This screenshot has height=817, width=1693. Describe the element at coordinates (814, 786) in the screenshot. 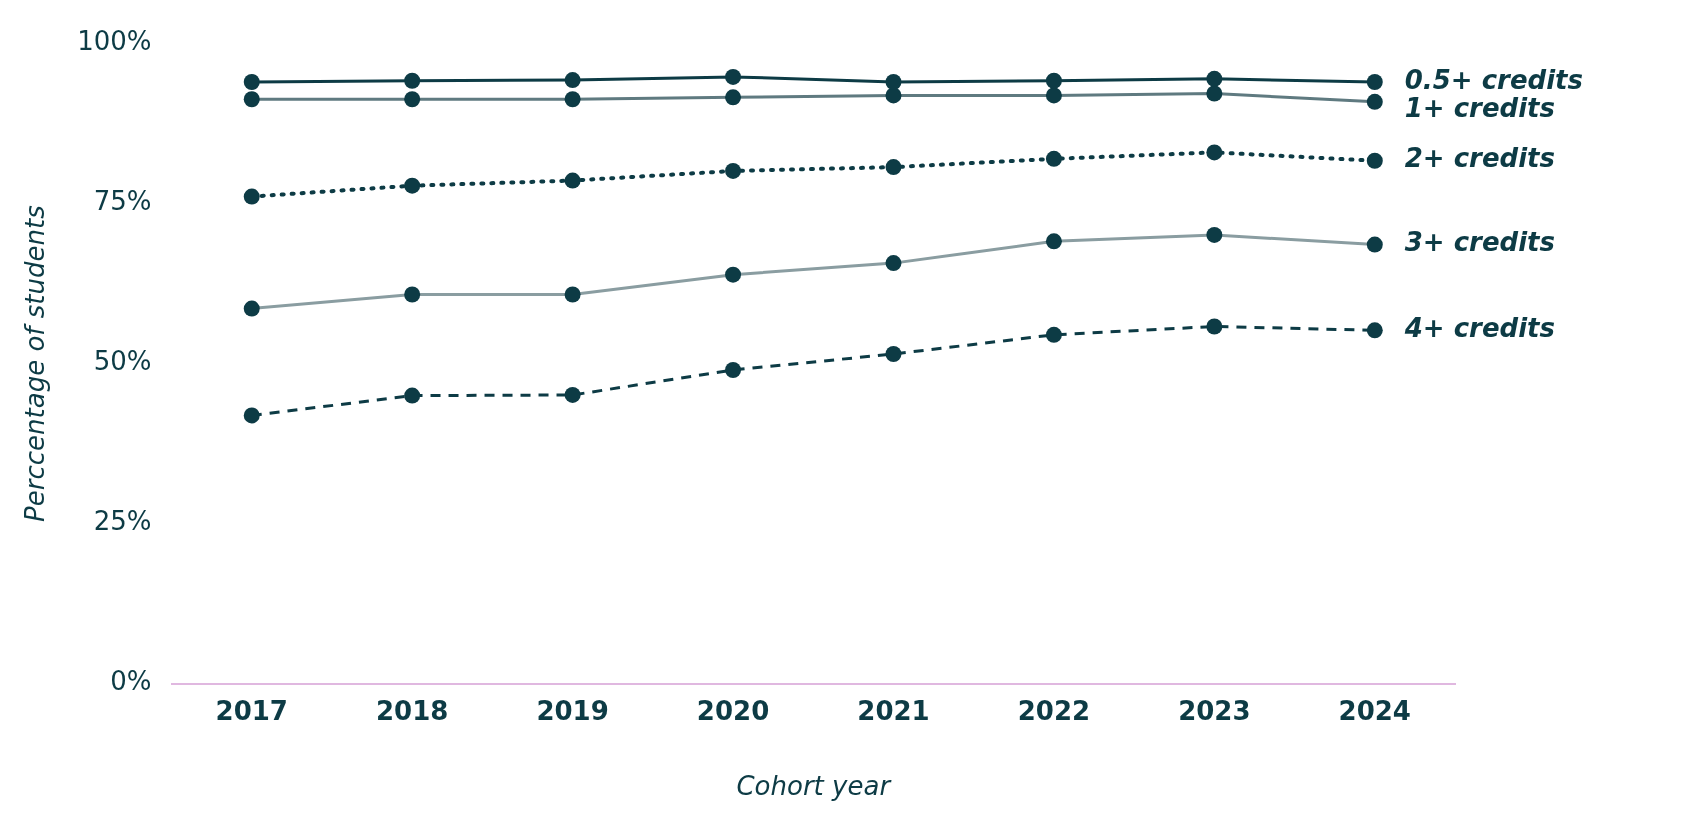

I see `x-axis-title: Cohort year` at that location.